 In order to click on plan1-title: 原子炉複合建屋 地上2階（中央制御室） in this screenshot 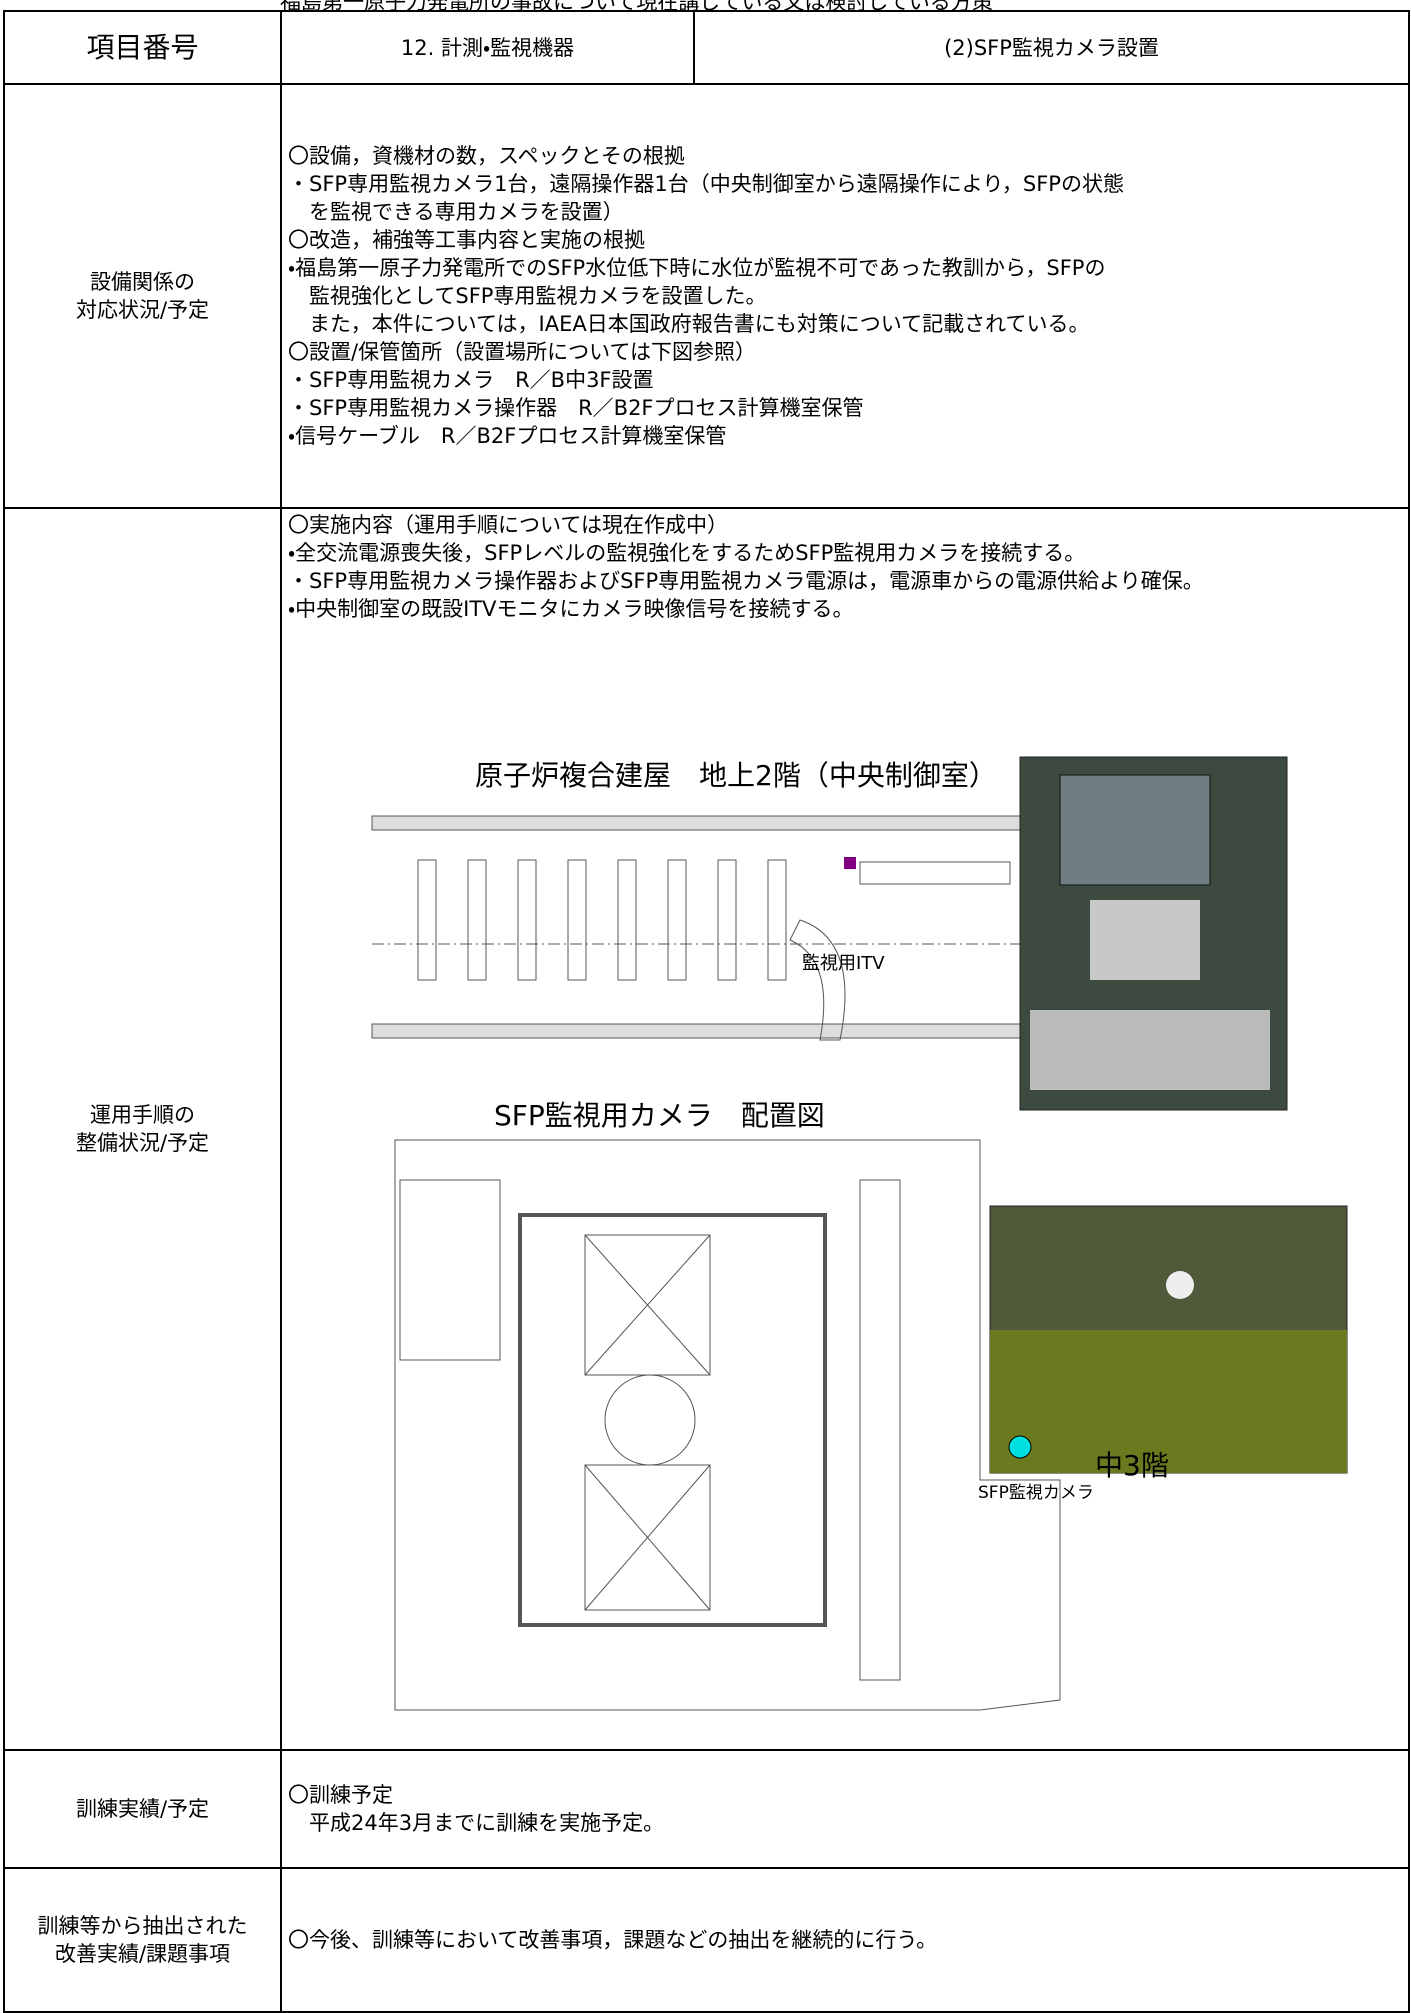, I will do `click(736, 775)`.